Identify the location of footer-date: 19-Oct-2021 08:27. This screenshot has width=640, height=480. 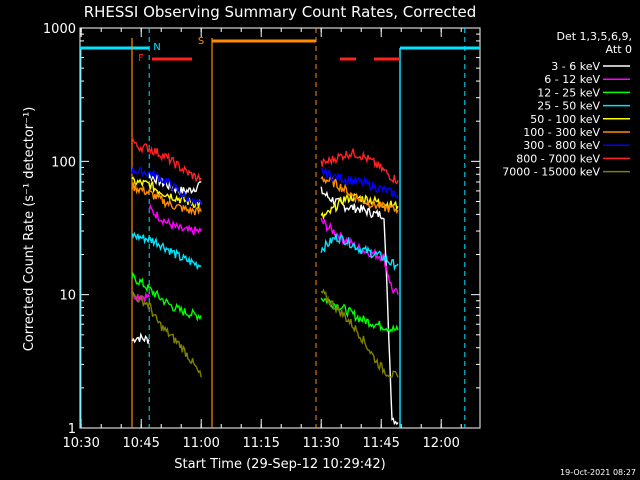
(598, 472).